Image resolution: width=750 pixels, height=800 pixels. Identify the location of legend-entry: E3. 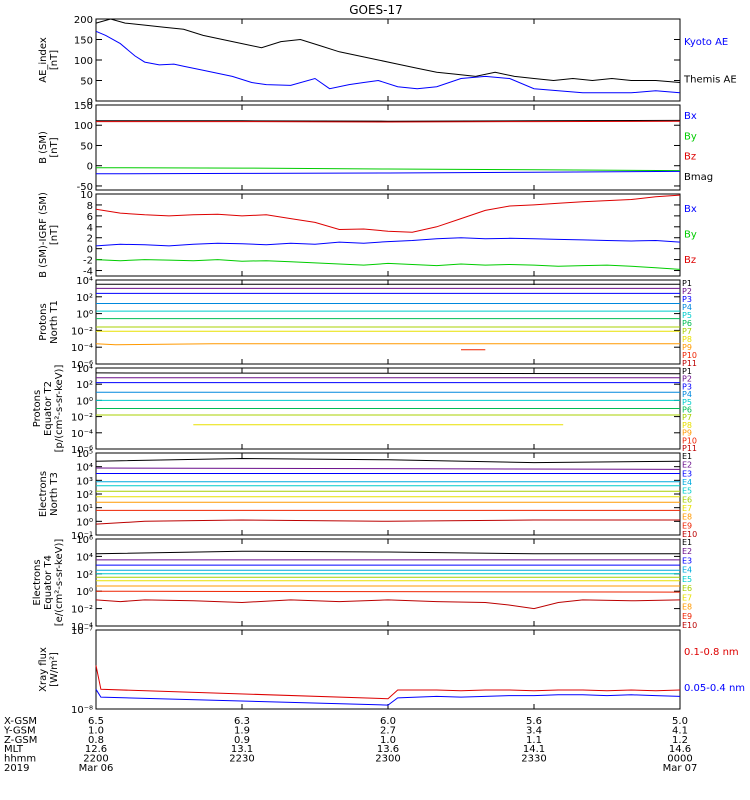
(687, 473).